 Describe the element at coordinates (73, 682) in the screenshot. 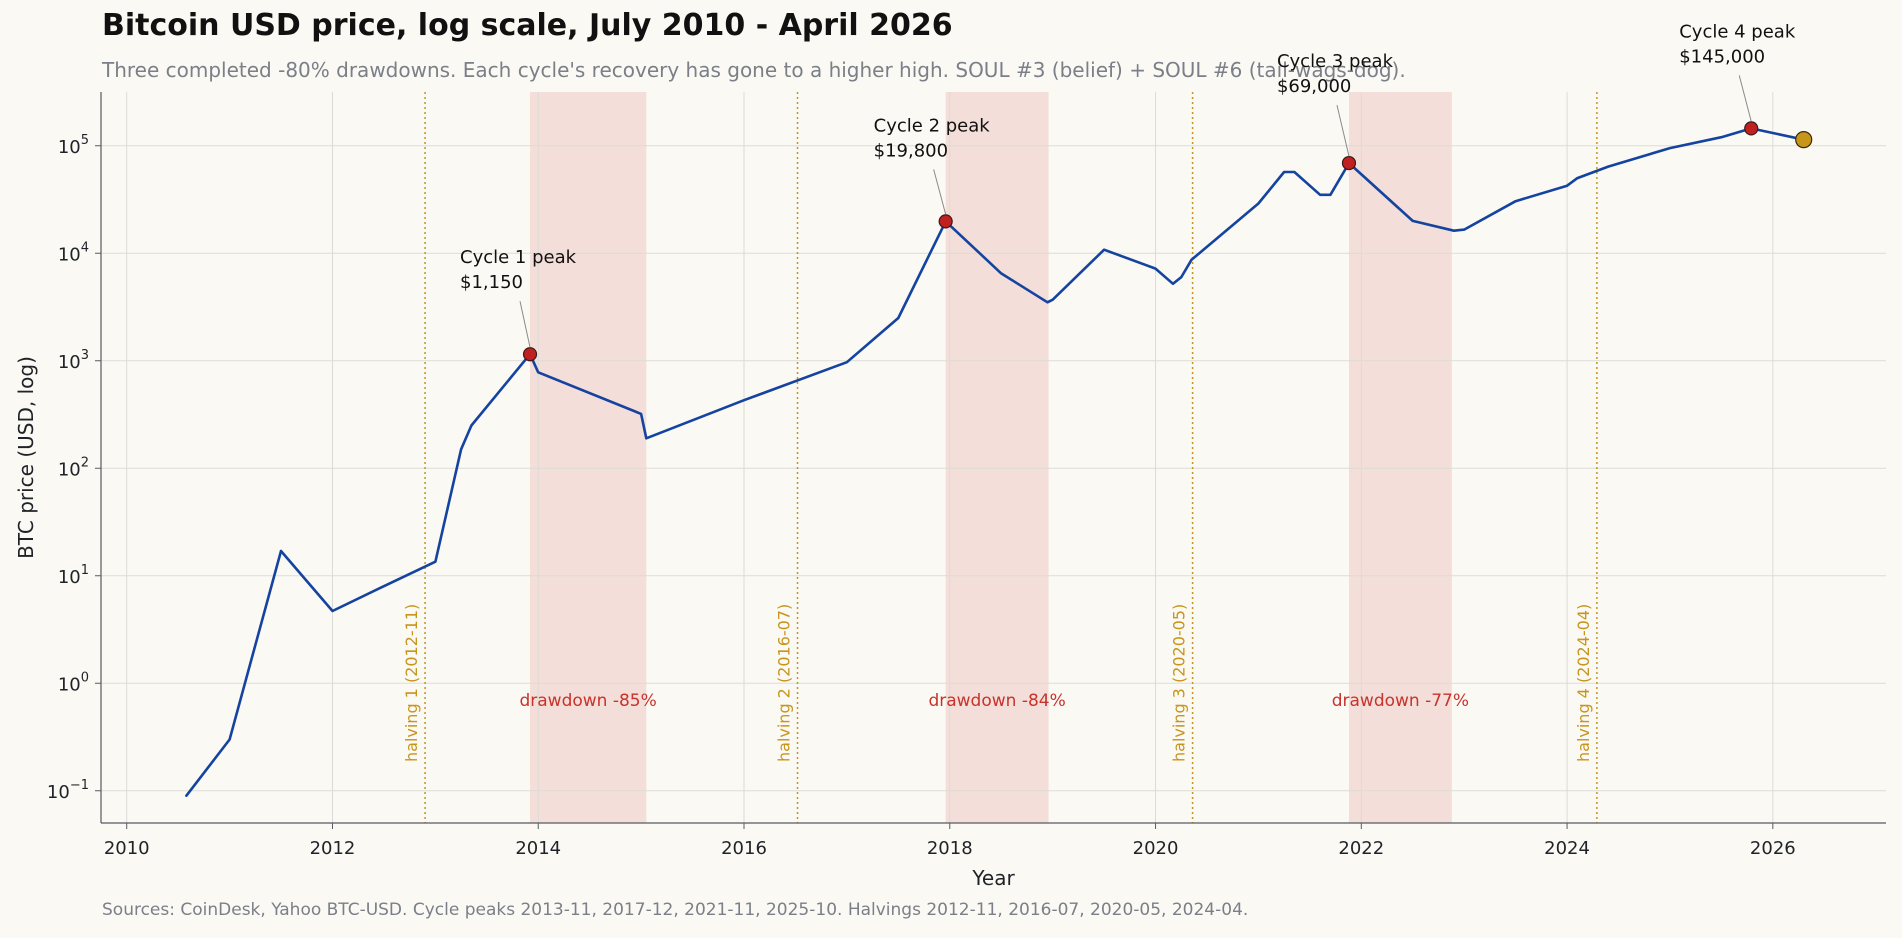

I see `y-tick-label: 10⁰` at that location.